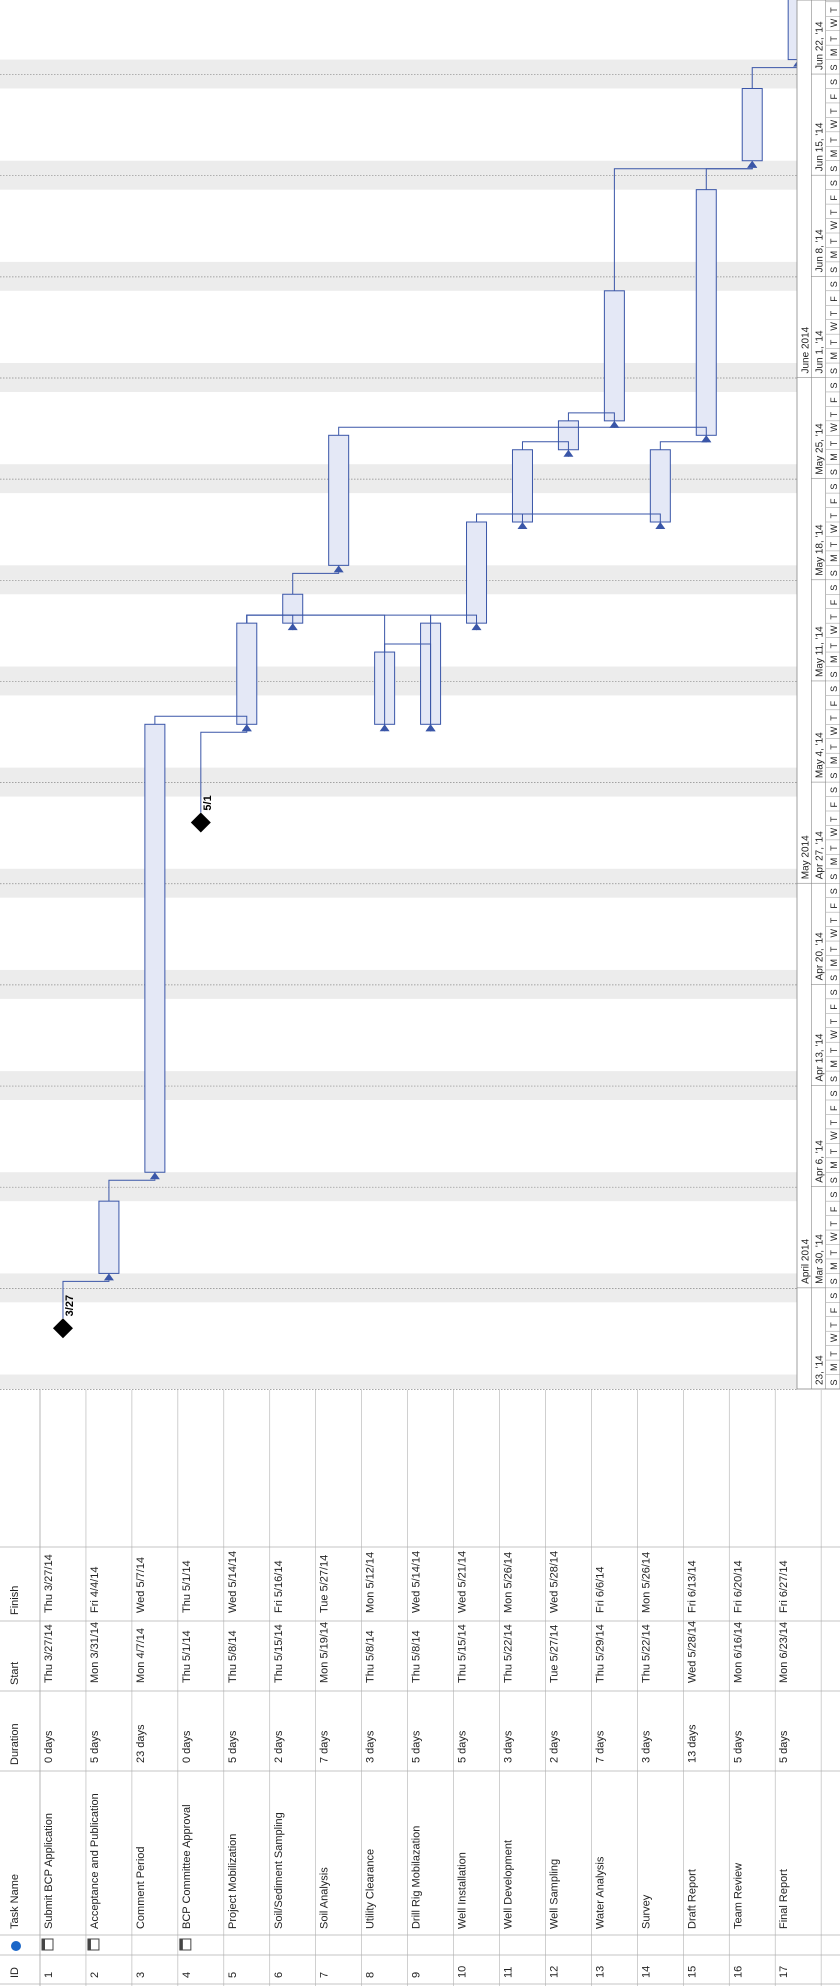  Describe the element at coordinates (49, 1975) in the screenshot. I see `row-id: 1` at that location.